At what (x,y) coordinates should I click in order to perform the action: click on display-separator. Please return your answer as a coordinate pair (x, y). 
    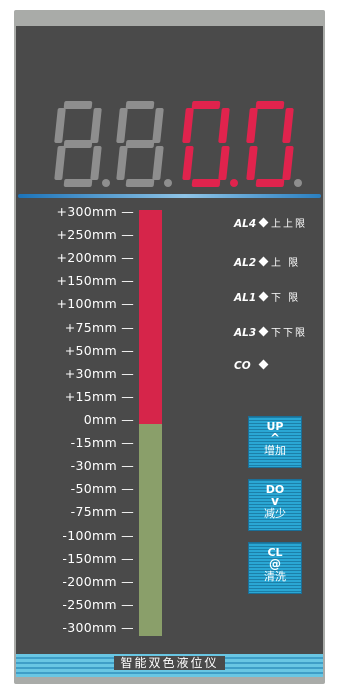
    Looking at the image, I should click on (169, 196).